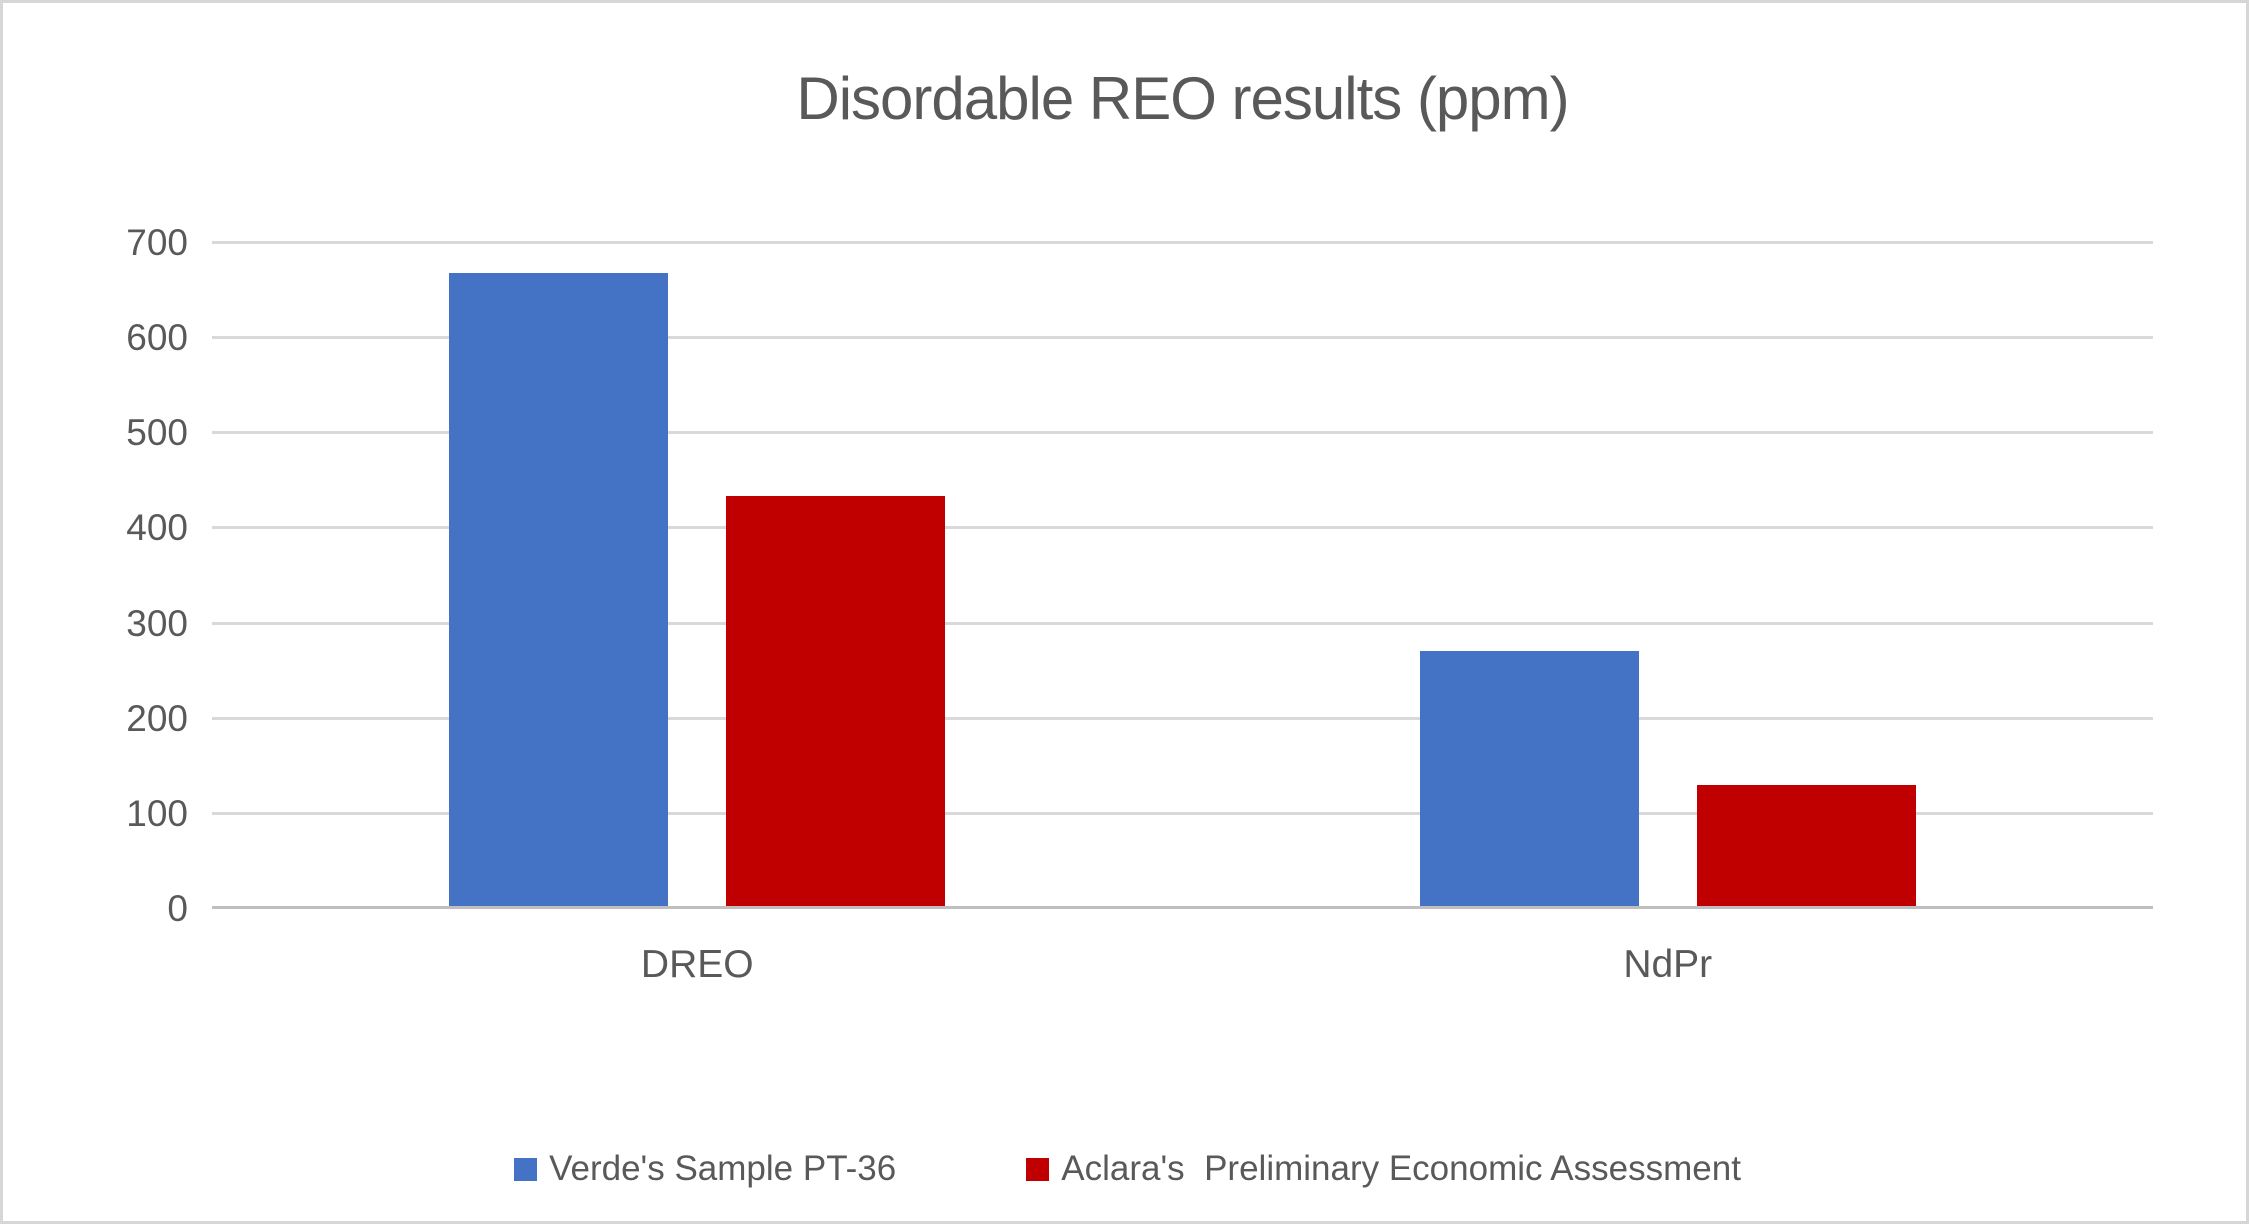 This screenshot has width=2249, height=1224. I want to click on legend-item-aclara: Aclara's Preliminary Economic Assessment, so click(1383, 1169).